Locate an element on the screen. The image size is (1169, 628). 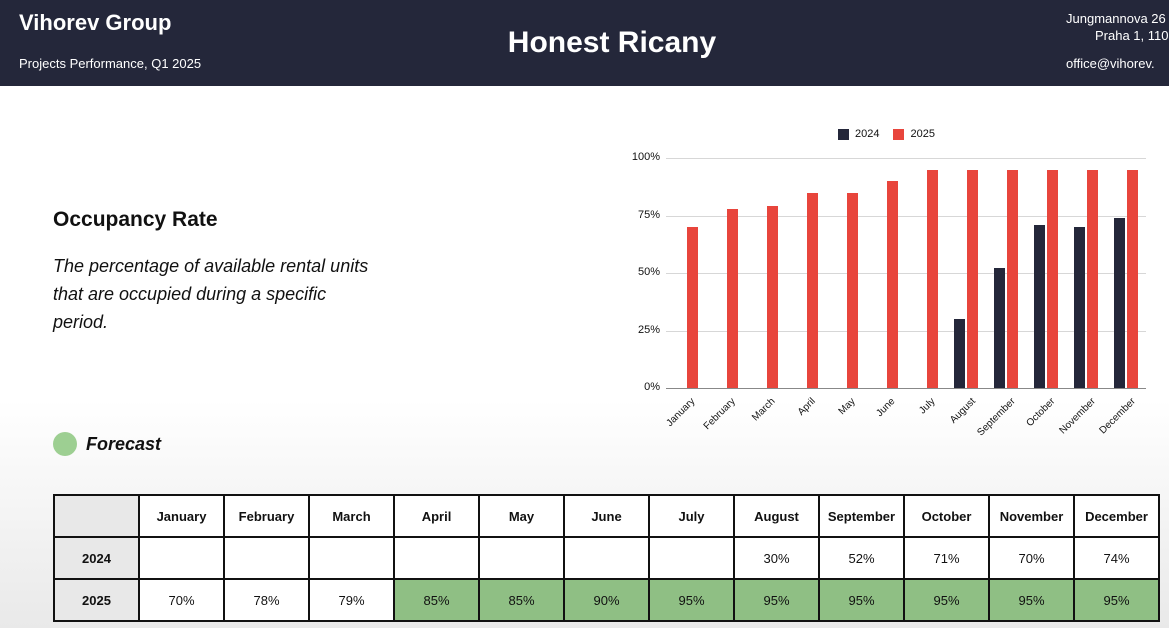
x-tick-label: September is located at coordinates (996, 417).